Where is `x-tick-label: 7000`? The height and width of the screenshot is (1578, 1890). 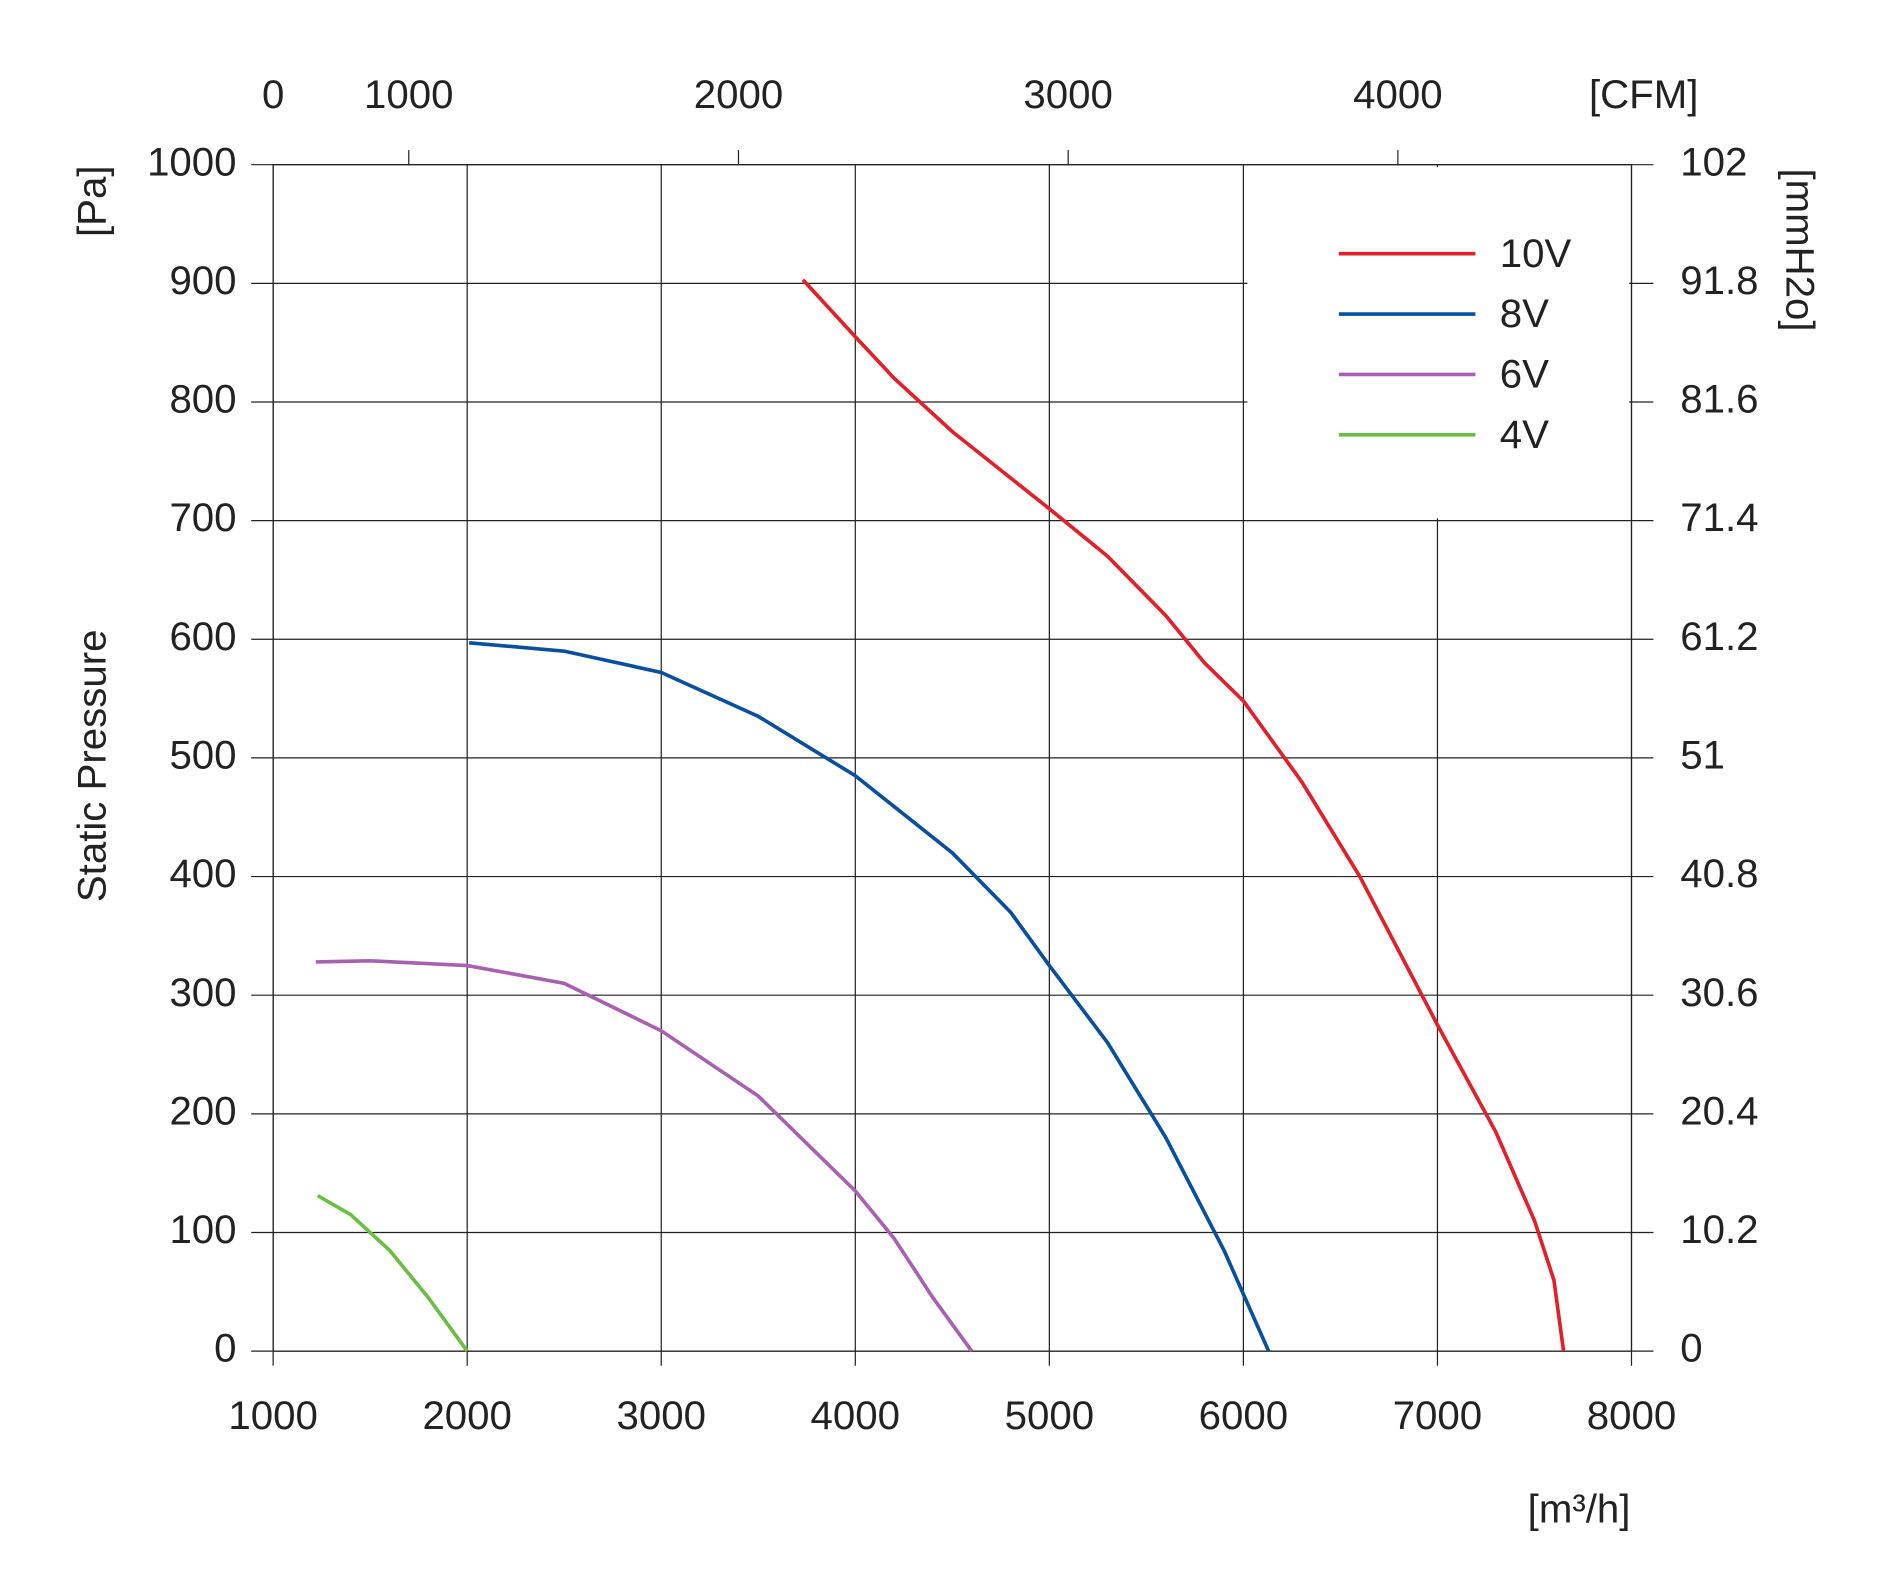 x-tick-label: 7000 is located at coordinates (1437, 1415).